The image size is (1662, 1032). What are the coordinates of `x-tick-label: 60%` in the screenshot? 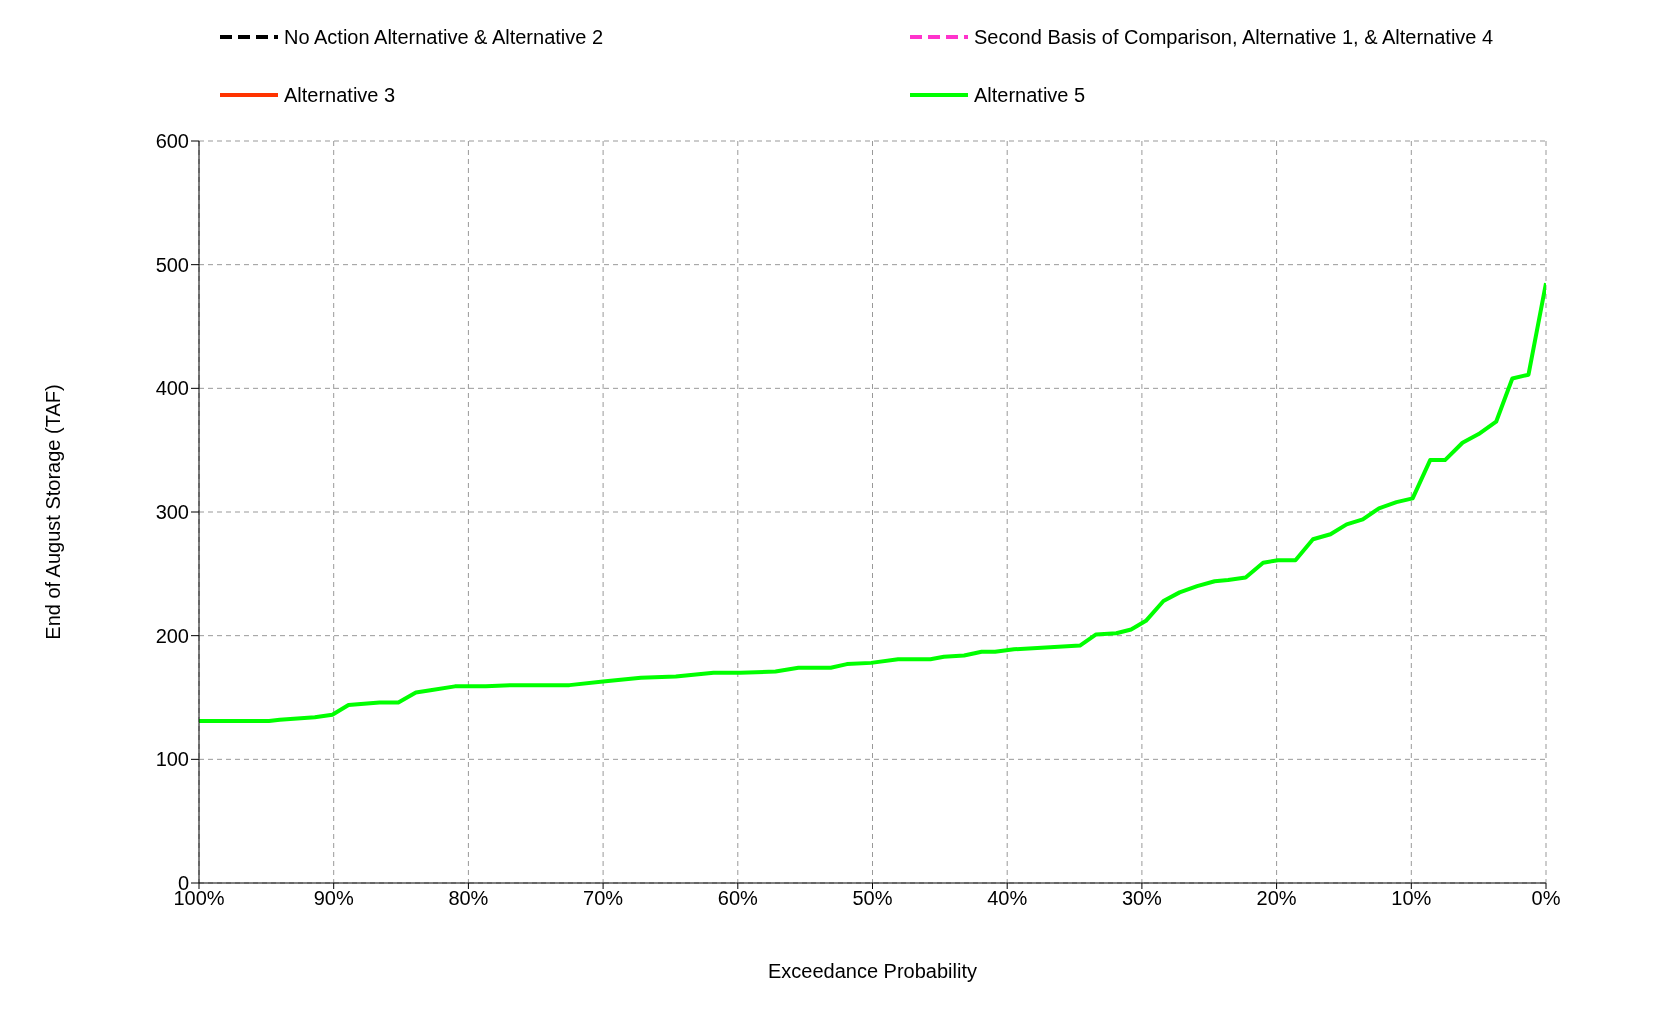 It's located at (738, 898).